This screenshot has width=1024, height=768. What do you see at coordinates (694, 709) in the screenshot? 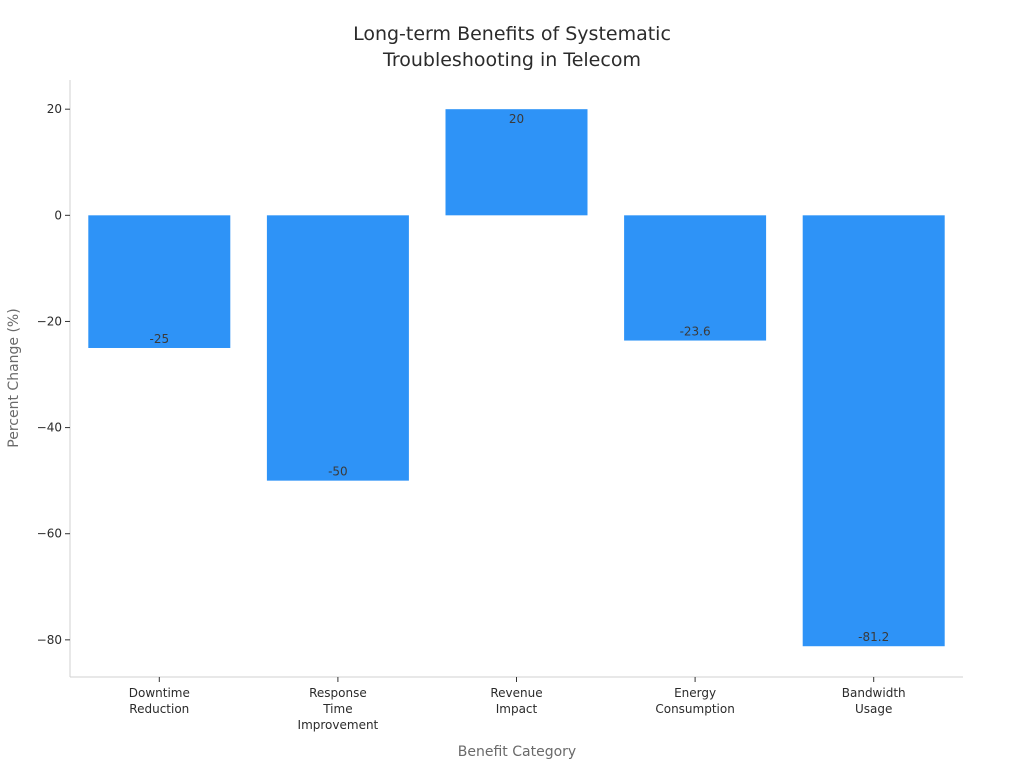
I see `x-tick-label: Consumption` at bounding box center [694, 709].